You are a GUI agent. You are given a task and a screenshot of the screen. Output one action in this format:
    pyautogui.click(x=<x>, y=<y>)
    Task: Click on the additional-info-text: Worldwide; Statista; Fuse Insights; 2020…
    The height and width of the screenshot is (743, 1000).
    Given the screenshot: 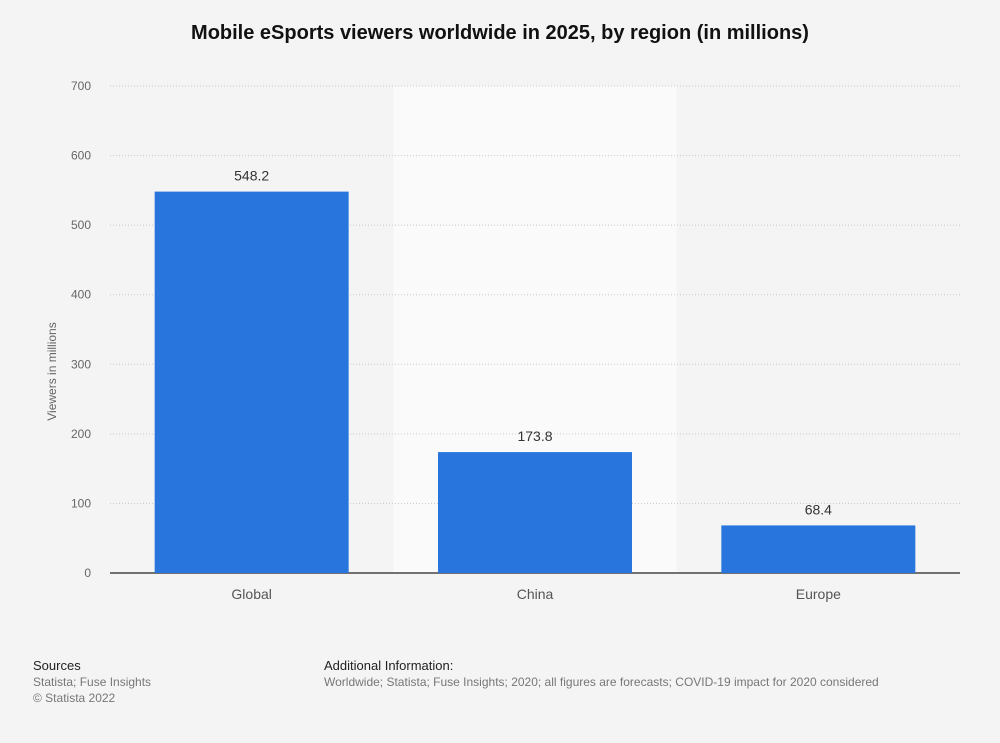 What is the action you would take?
    pyautogui.click(x=601, y=682)
    